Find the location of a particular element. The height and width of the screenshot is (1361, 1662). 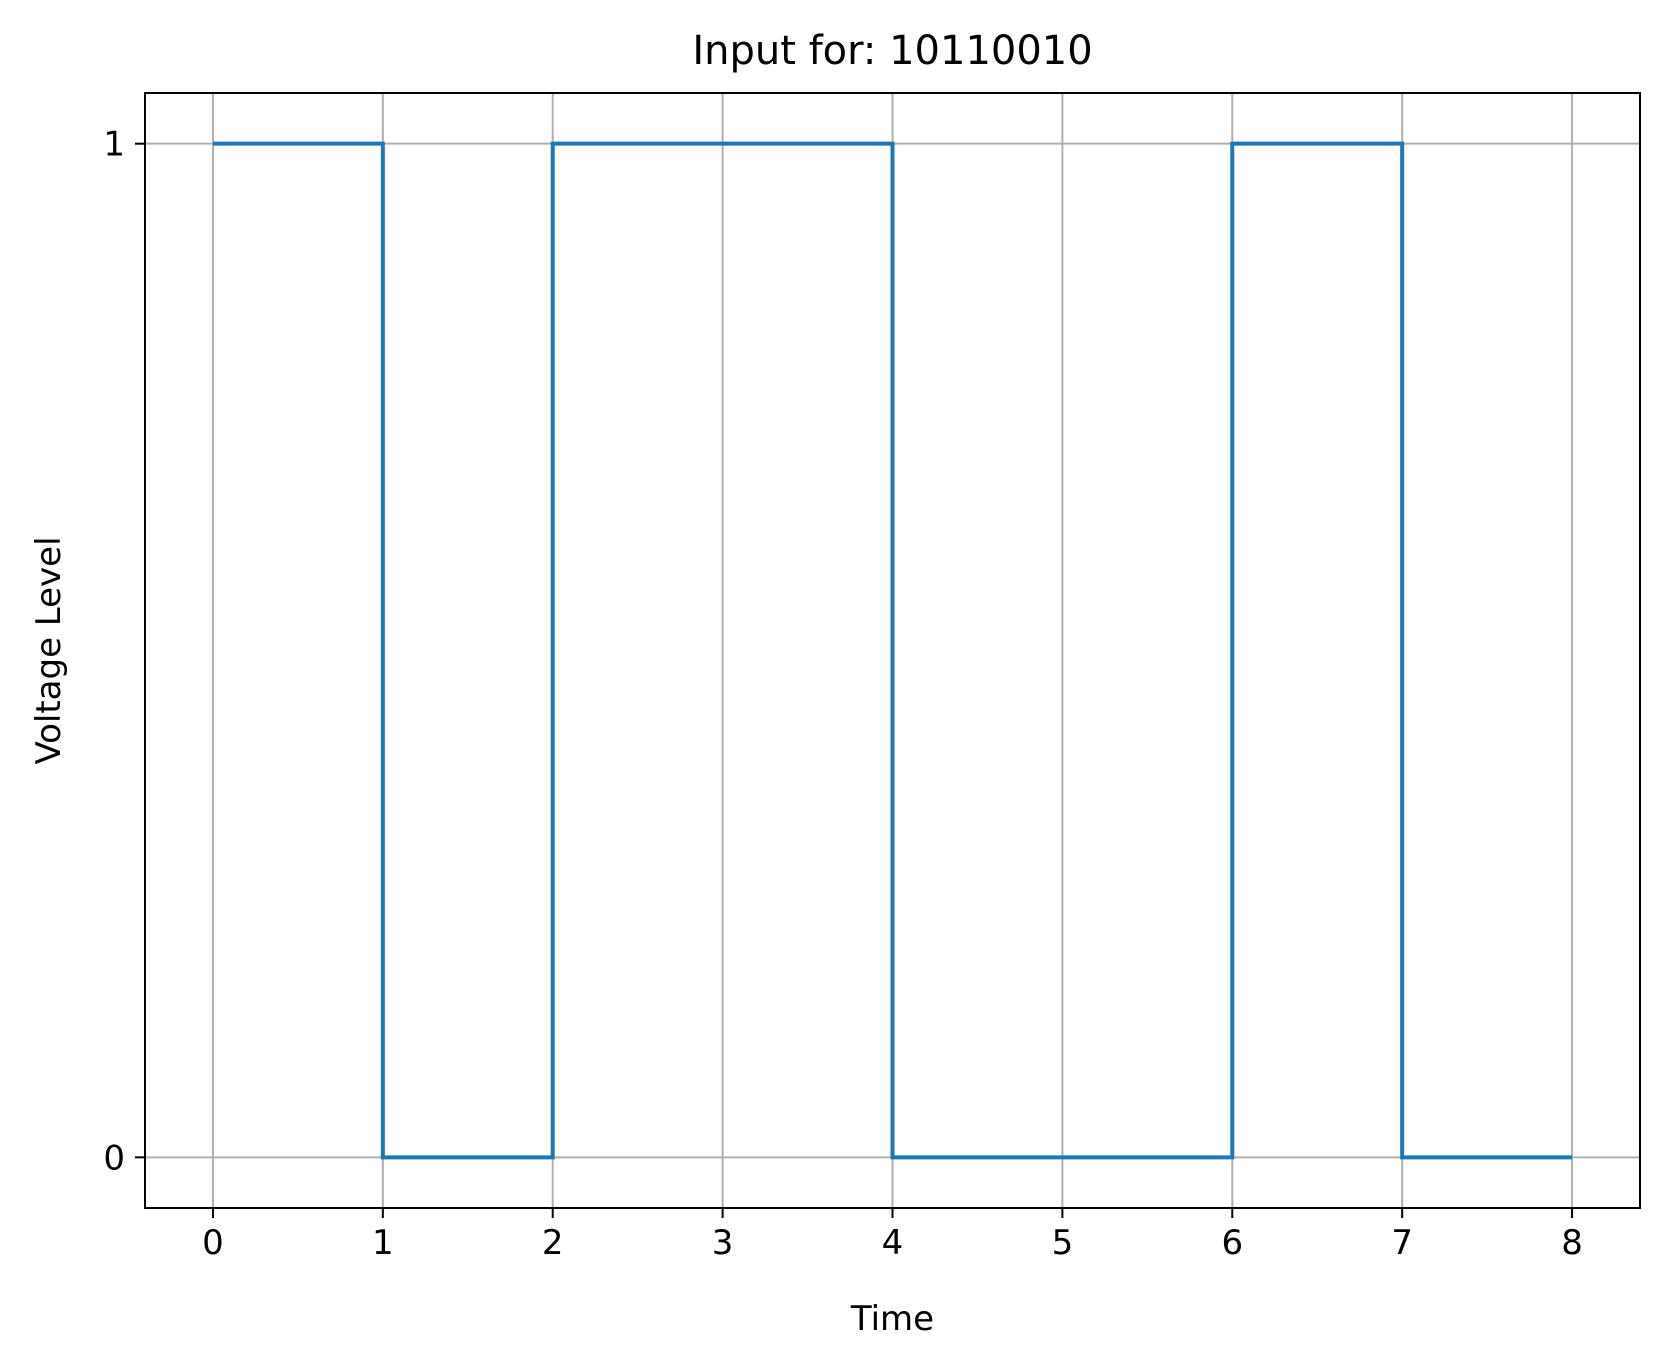

x-tick-label: 3 is located at coordinates (723, 1243).